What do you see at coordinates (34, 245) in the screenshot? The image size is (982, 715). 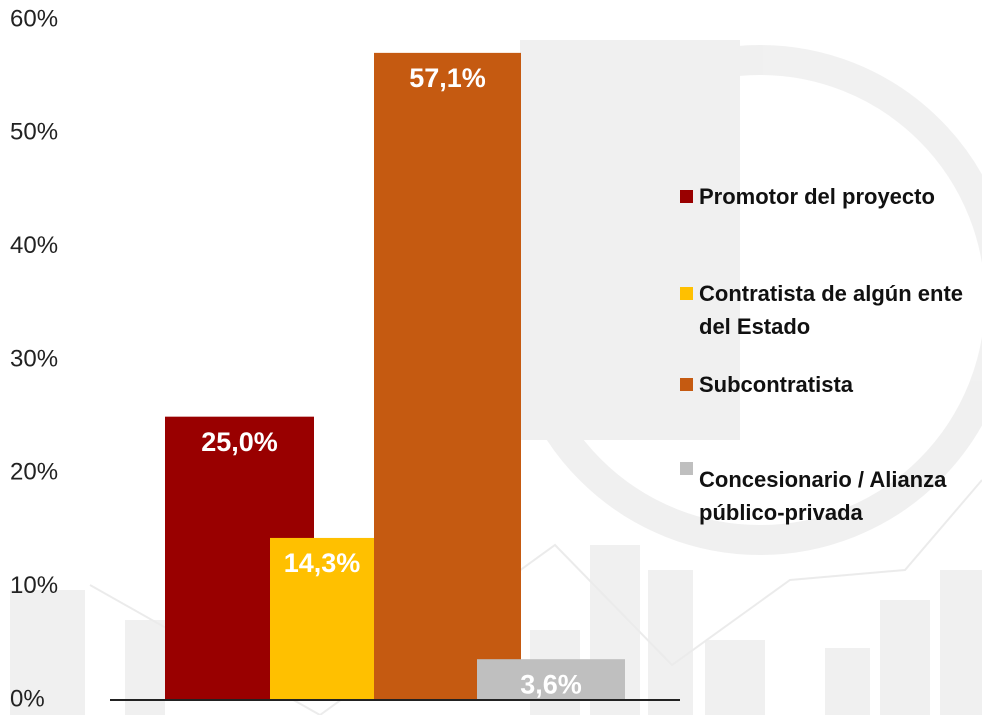 I see `y-tick-label: 40%` at bounding box center [34, 245].